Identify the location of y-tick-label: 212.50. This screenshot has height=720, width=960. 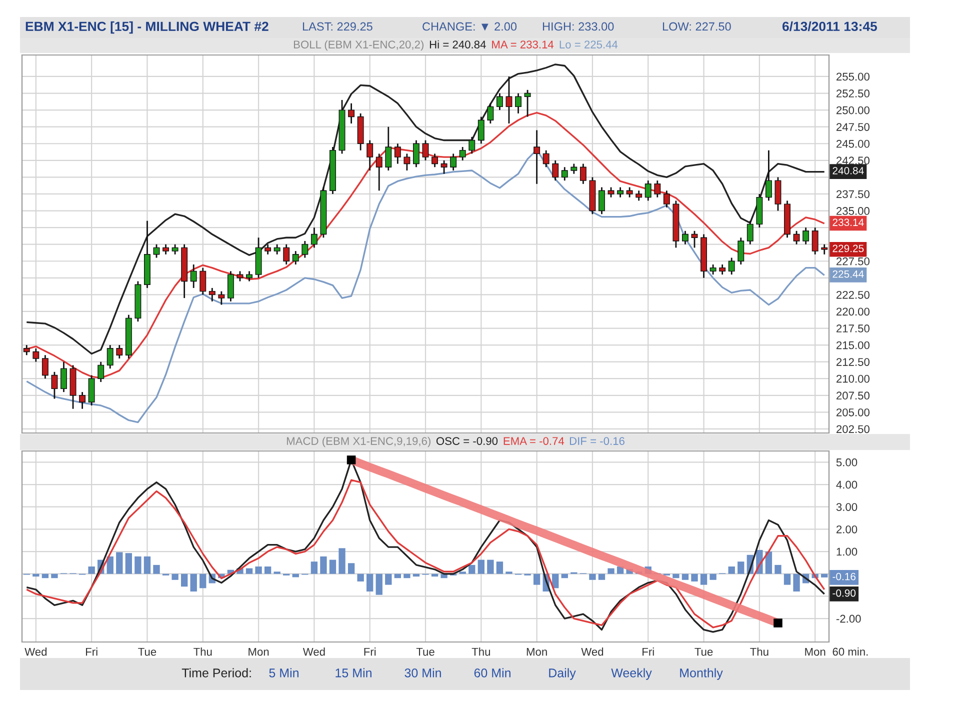
(853, 362).